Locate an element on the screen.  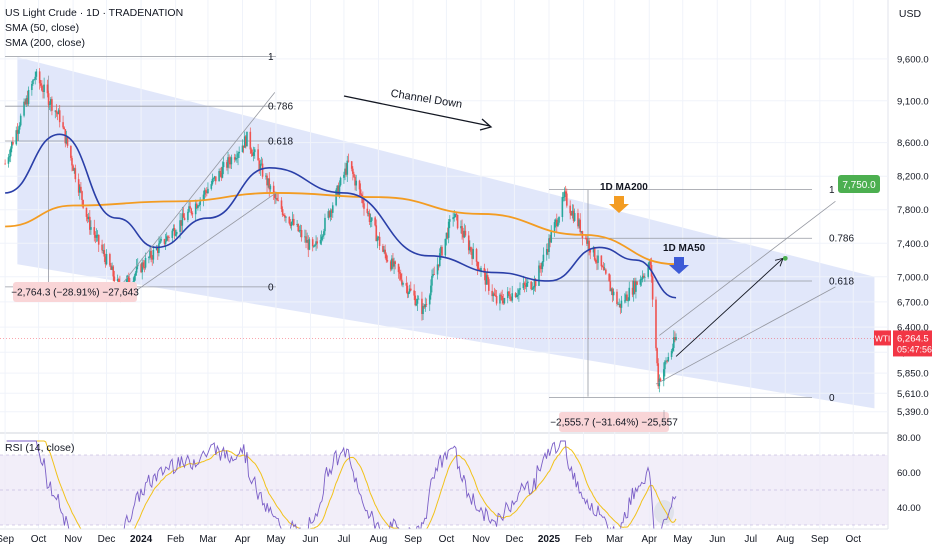
ma200-label: 1D MA200 is located at coordinates (624, 187).